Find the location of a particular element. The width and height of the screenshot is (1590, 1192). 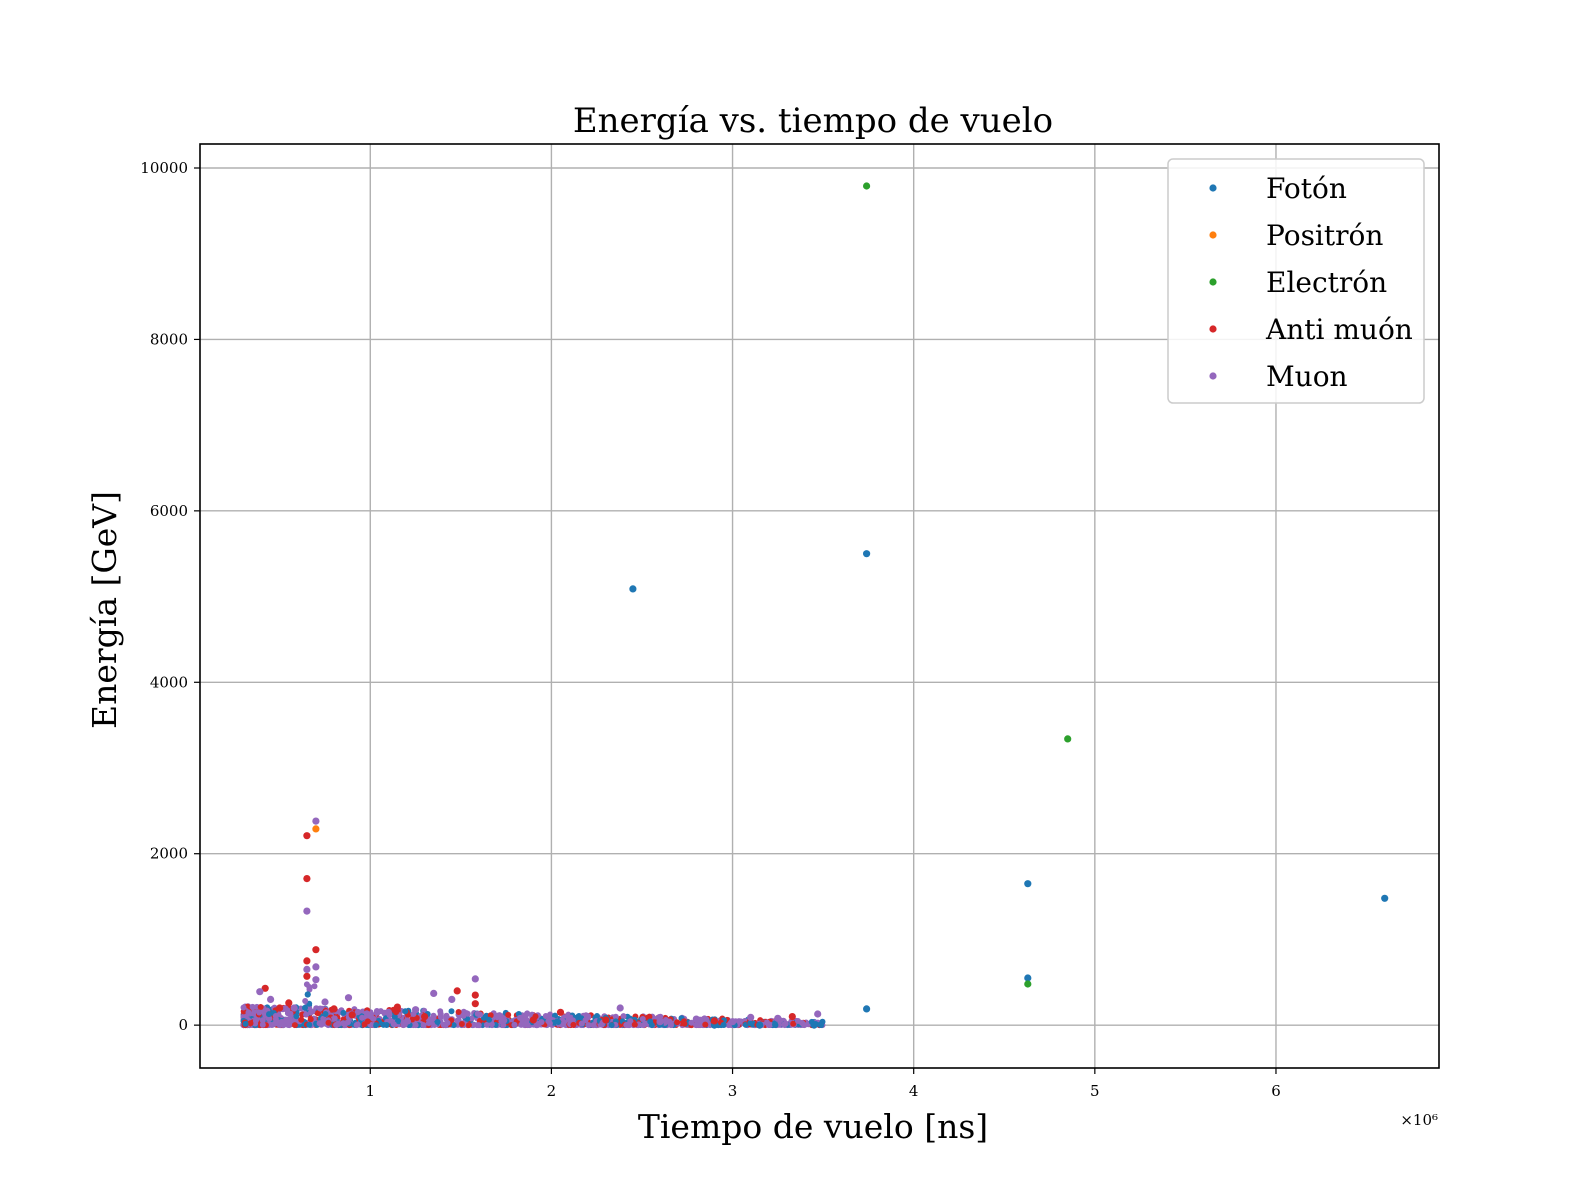

x-tick-label: 4 is located at coordinates (914, 1091).